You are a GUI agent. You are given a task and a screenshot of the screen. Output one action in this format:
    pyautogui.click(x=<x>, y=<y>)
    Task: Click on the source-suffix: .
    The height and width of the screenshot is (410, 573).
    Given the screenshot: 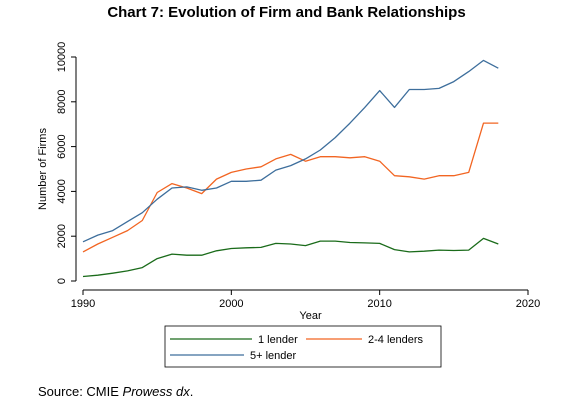 What is the action you would take?
    pyautogui.click(x=191, y=391)
    